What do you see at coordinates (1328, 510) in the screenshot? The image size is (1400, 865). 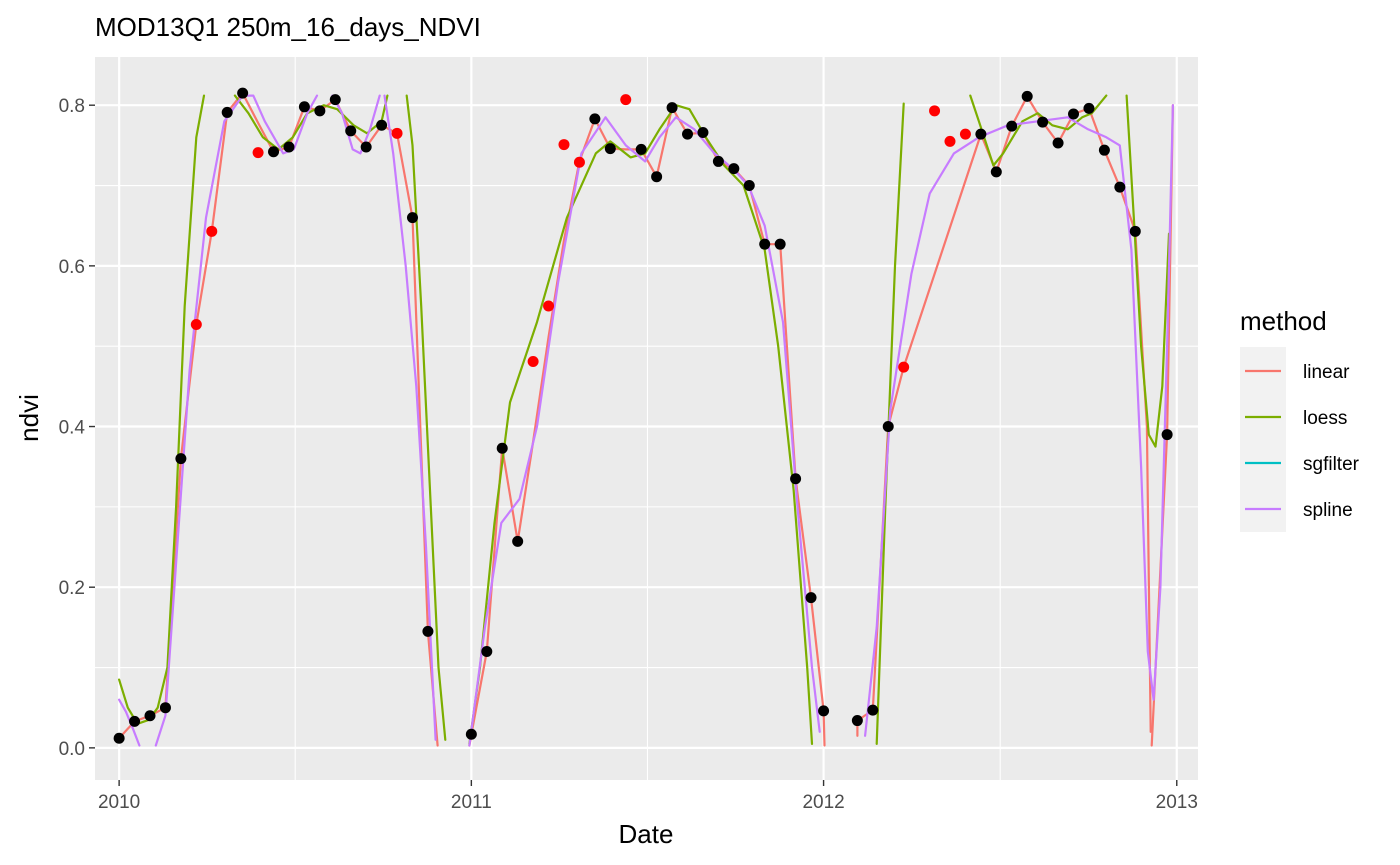 I see `legend-label-spline: spline` at bounding box center [1328, 510].